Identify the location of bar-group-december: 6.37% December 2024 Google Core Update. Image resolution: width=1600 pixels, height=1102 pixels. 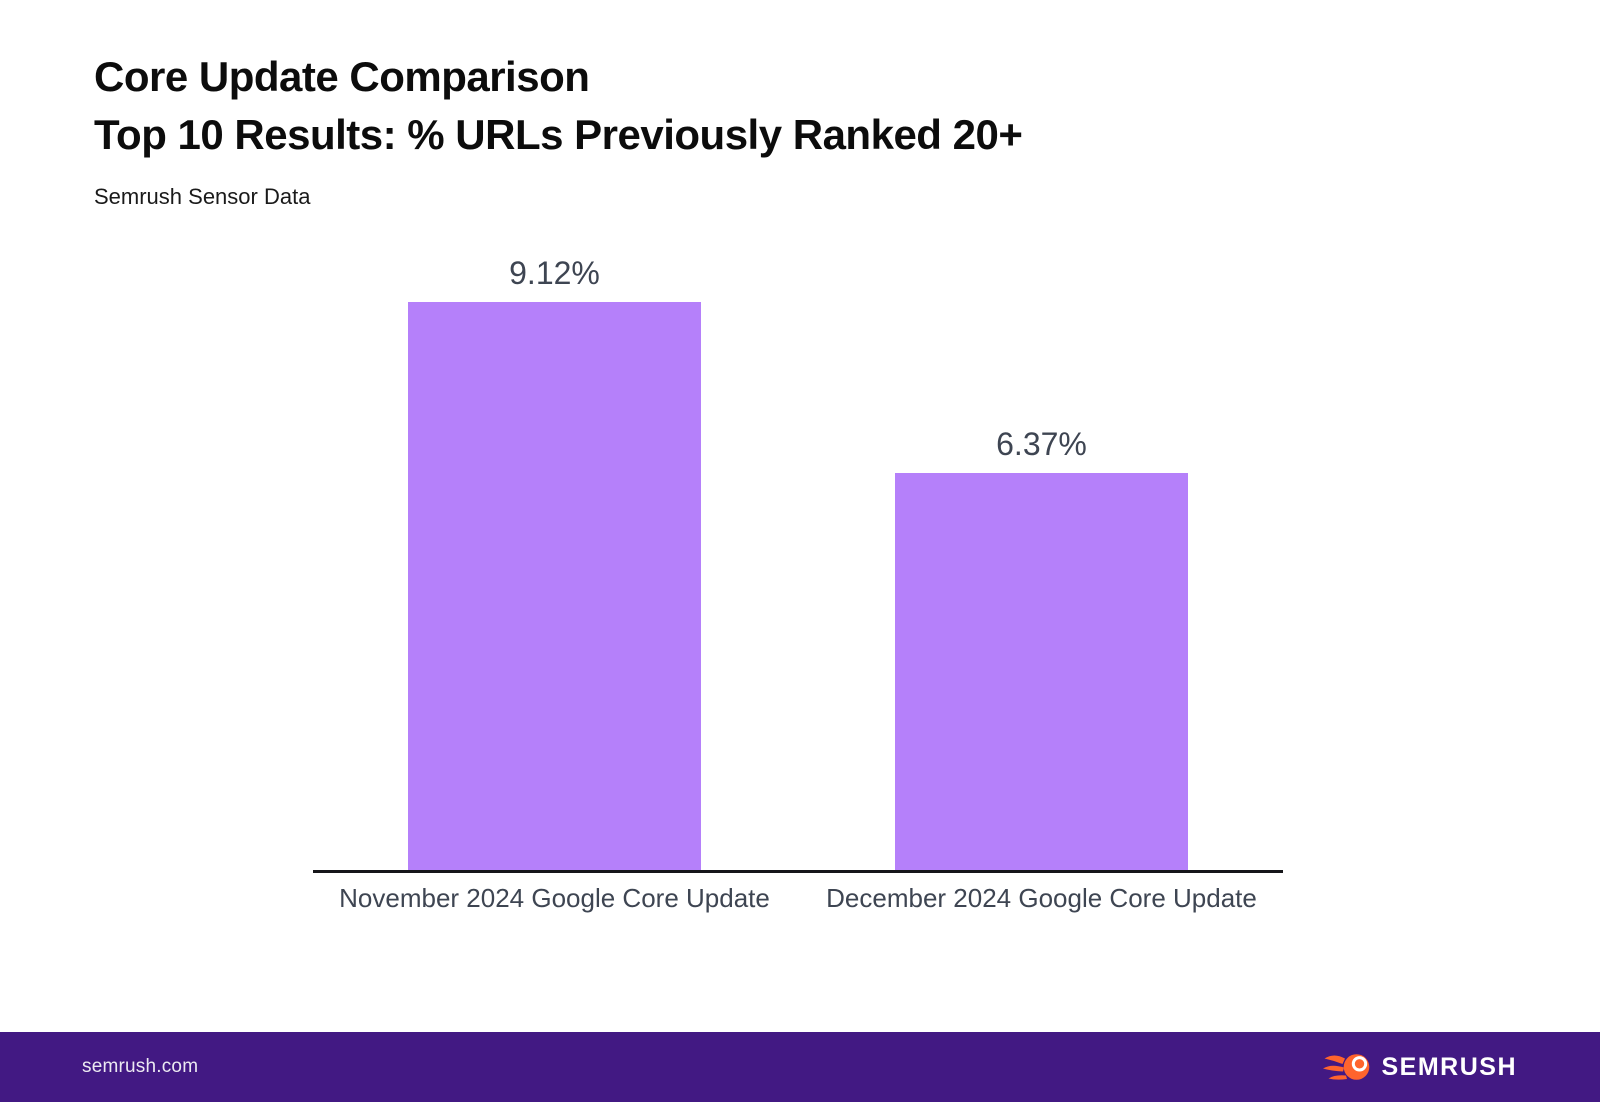
(1041, 669).